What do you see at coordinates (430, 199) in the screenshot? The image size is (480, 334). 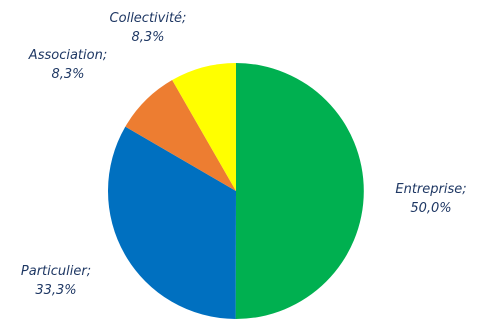 I see `slice-label: Entreprise; 50,0%` at bounding box center [430, 199].